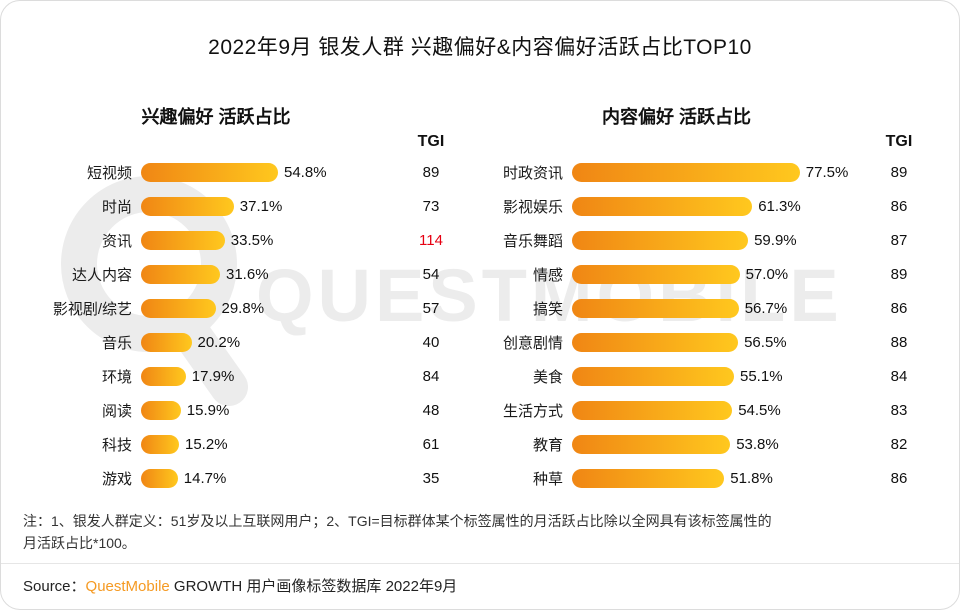 Image resolution: width=960 pixels, height=610 pixels. I want to click on chart-row: 音乐舞蹈 59.9% 87, so click(706, 240).